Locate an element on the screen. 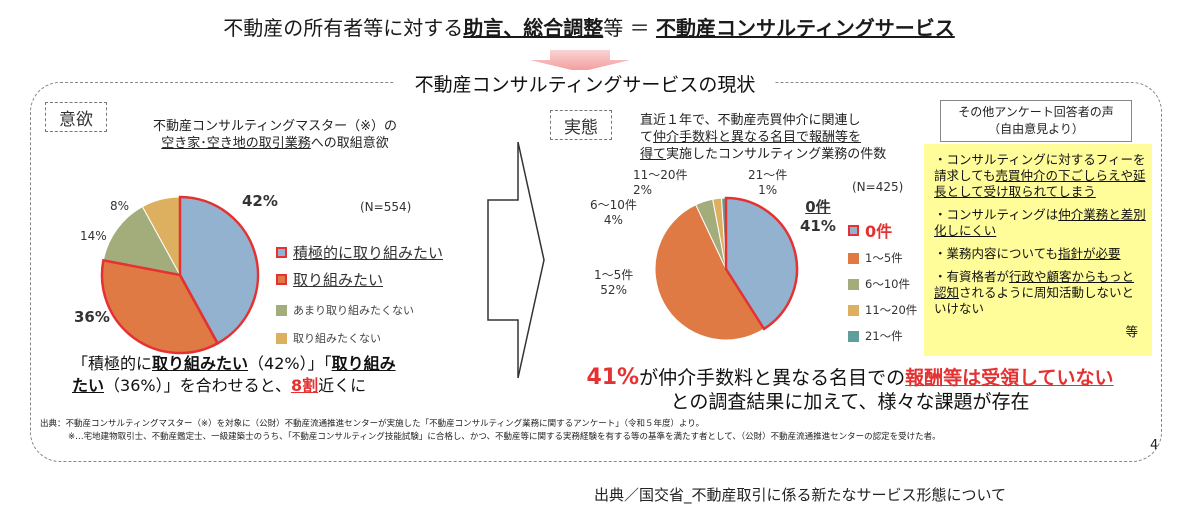 Image resolution: width=1178 pixels, height=516 pixels. down-arrow-icon is located at coordinates (580, 61).